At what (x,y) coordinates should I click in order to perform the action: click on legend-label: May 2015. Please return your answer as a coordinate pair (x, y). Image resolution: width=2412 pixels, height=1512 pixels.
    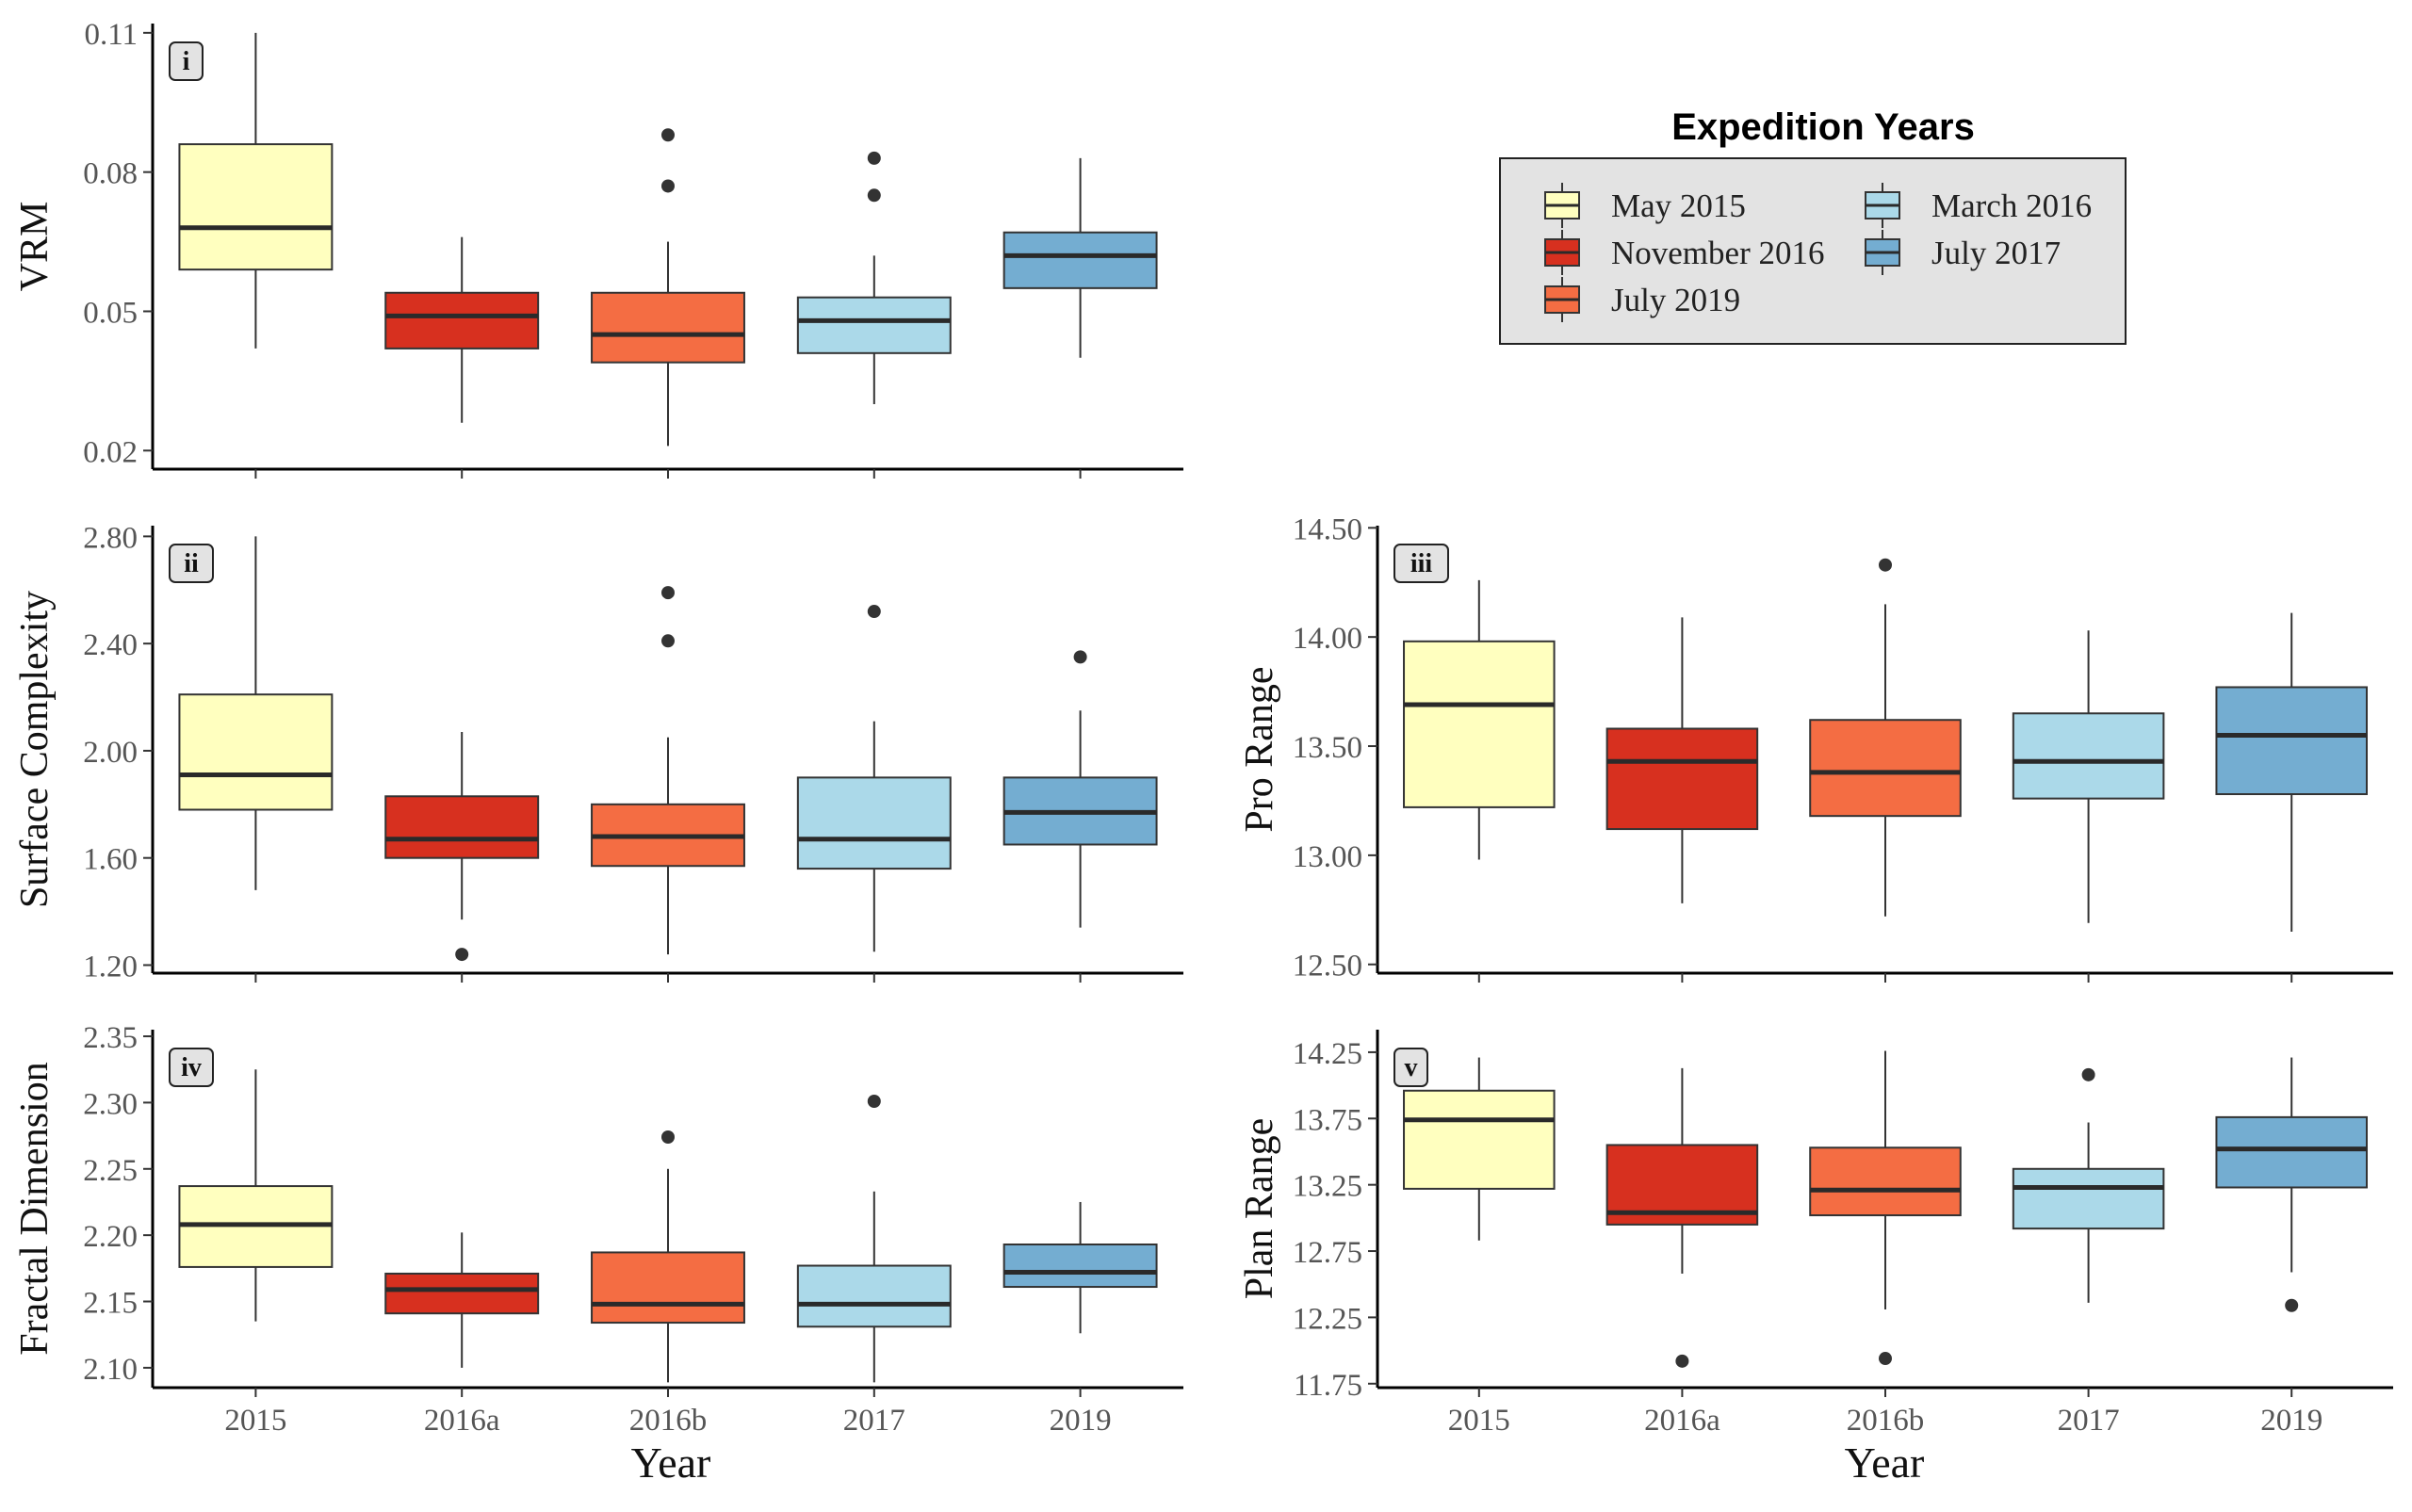
    Looking at the image, I should click on (1678, 205).